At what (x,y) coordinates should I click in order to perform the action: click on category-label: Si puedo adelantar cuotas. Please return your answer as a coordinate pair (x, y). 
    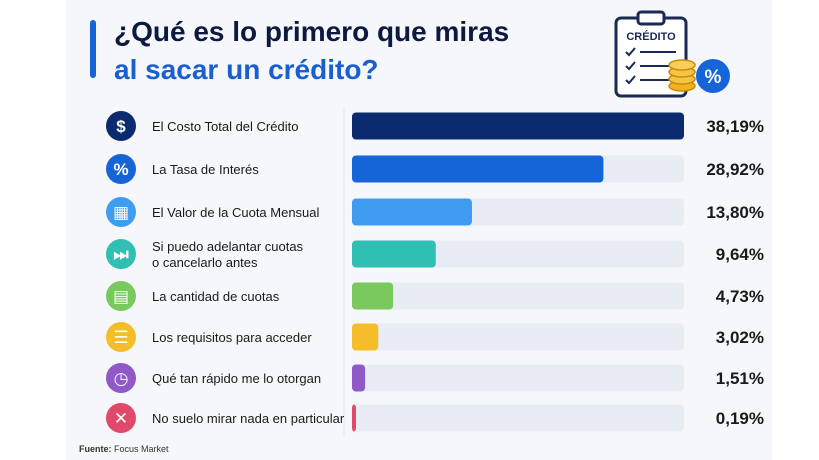
    Looking at the image, I should click on (228, 246).